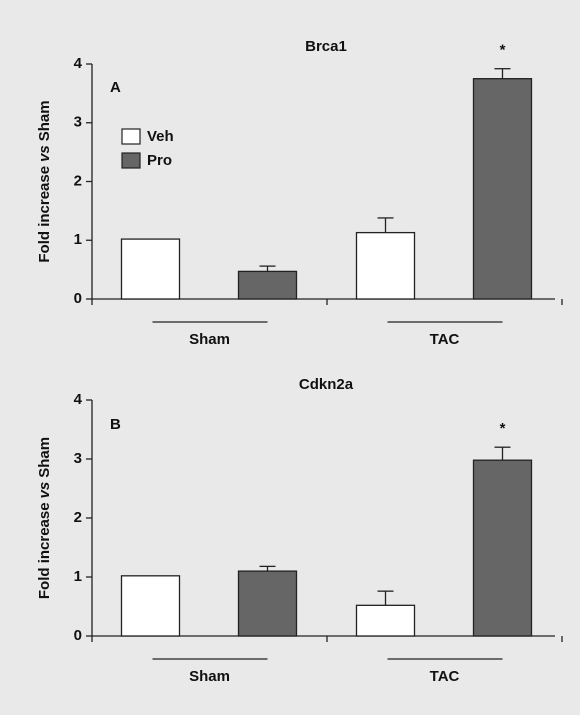  Describe the element at coordinates (115, 87) in the screenshot. I see `panel-label: A` at that location.